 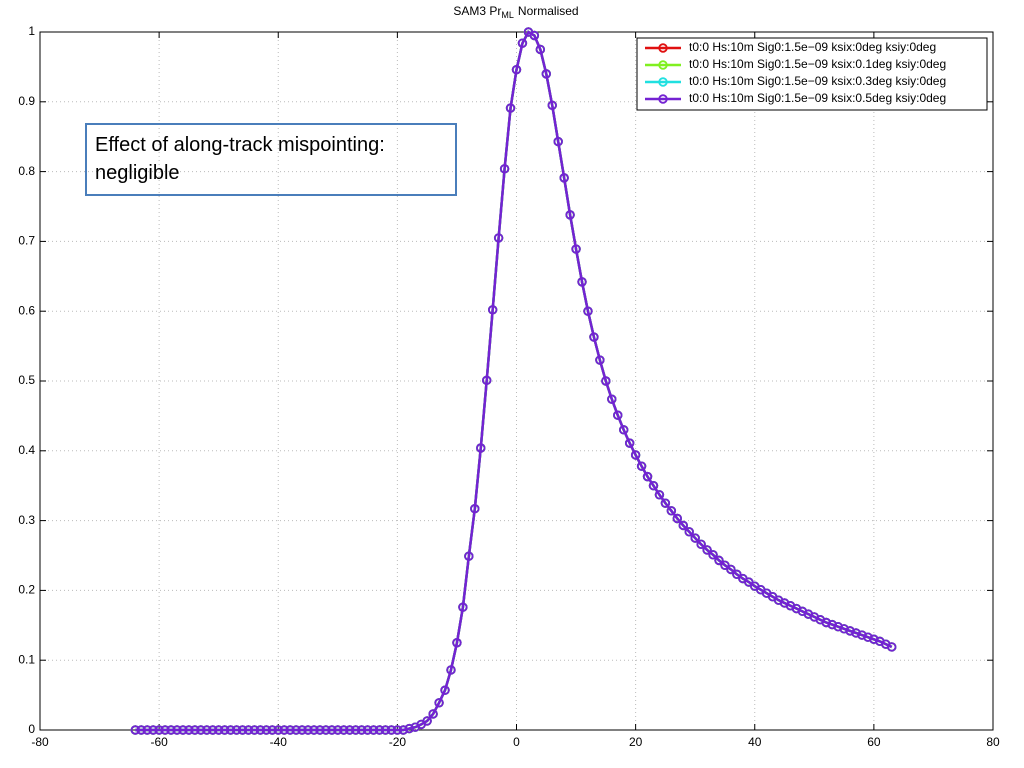 What do you see at coordinates (398, 742) in the screenshot?
I see `x-tick-label: -20` at bounding box center [398, 742].